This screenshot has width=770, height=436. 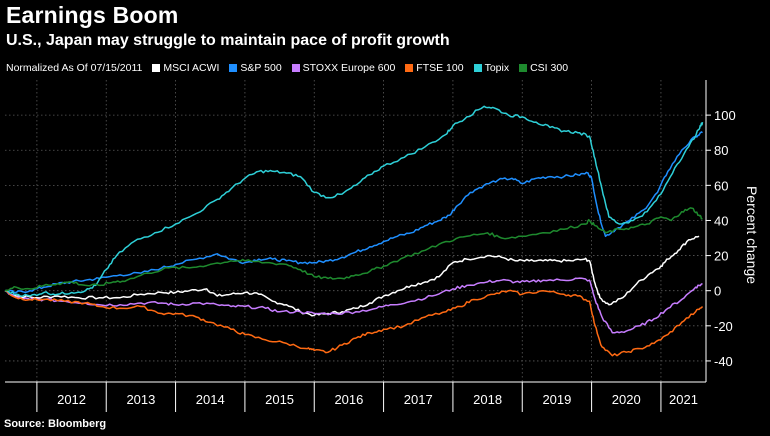 What do you see at coordinates (348, 399) in the screenshot?
I see `x-tick-label: 2016` at bounding box center [348, 399].